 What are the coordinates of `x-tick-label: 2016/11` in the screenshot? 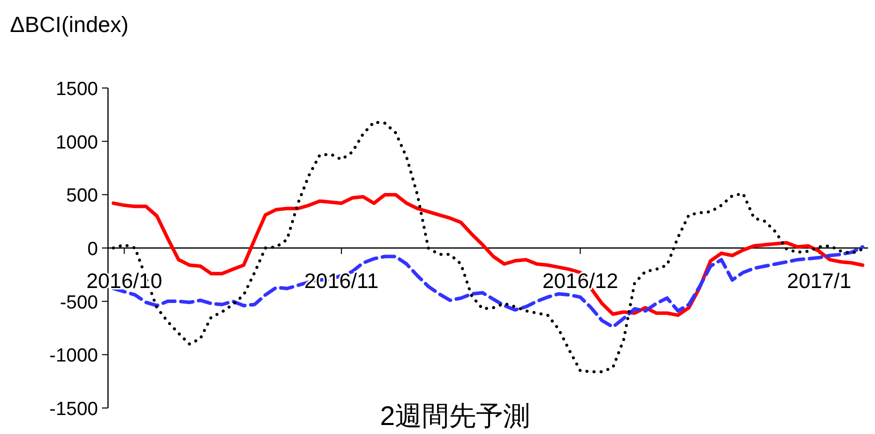 It's located at (341, 281).